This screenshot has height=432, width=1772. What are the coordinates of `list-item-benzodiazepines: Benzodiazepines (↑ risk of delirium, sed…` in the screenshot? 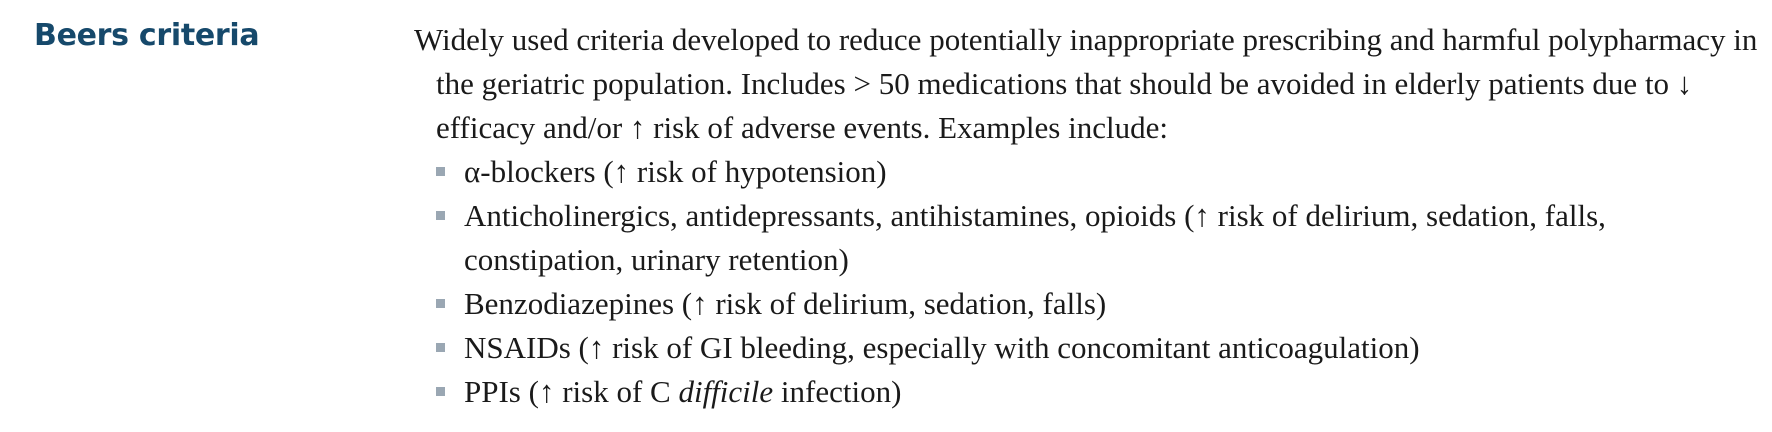 It's located at (1100, 304).